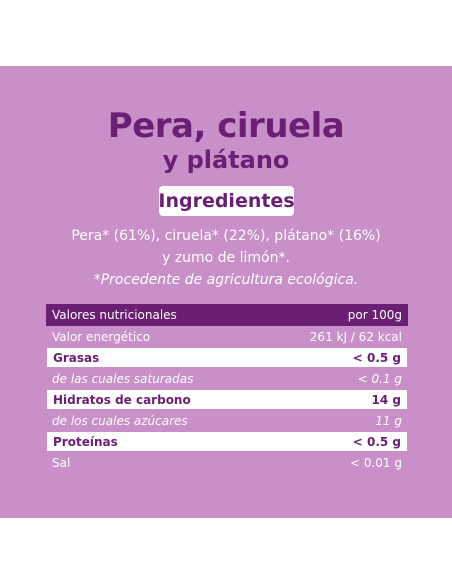 Image resolution: width=452 pixels, height=584 pixels. What do you see at coordinates (122, 399) in the screenshot?
I see `row-label: Hidratos de carbono` at bounding box center [122, 399].